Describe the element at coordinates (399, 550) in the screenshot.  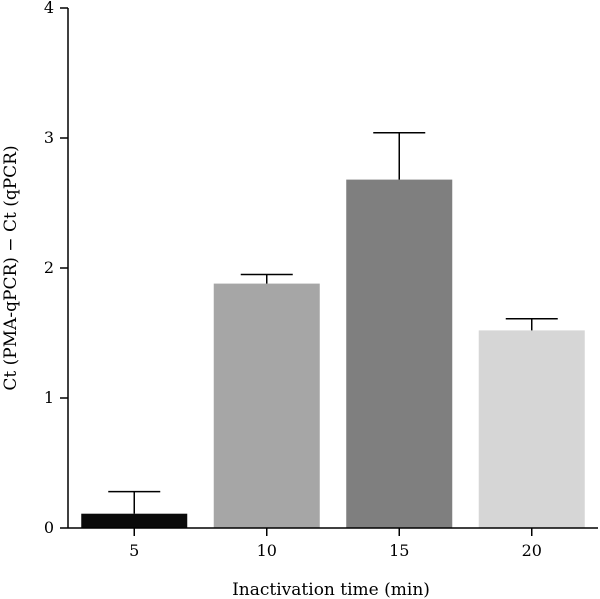
I see `x-tick-label: 15` at that location.